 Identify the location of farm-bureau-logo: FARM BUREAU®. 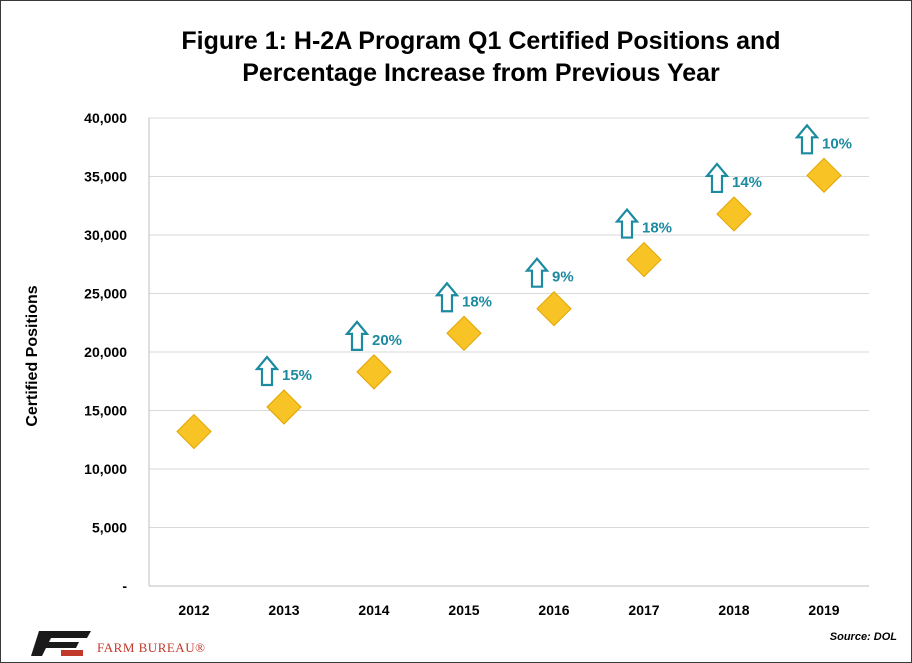
(118, 643).